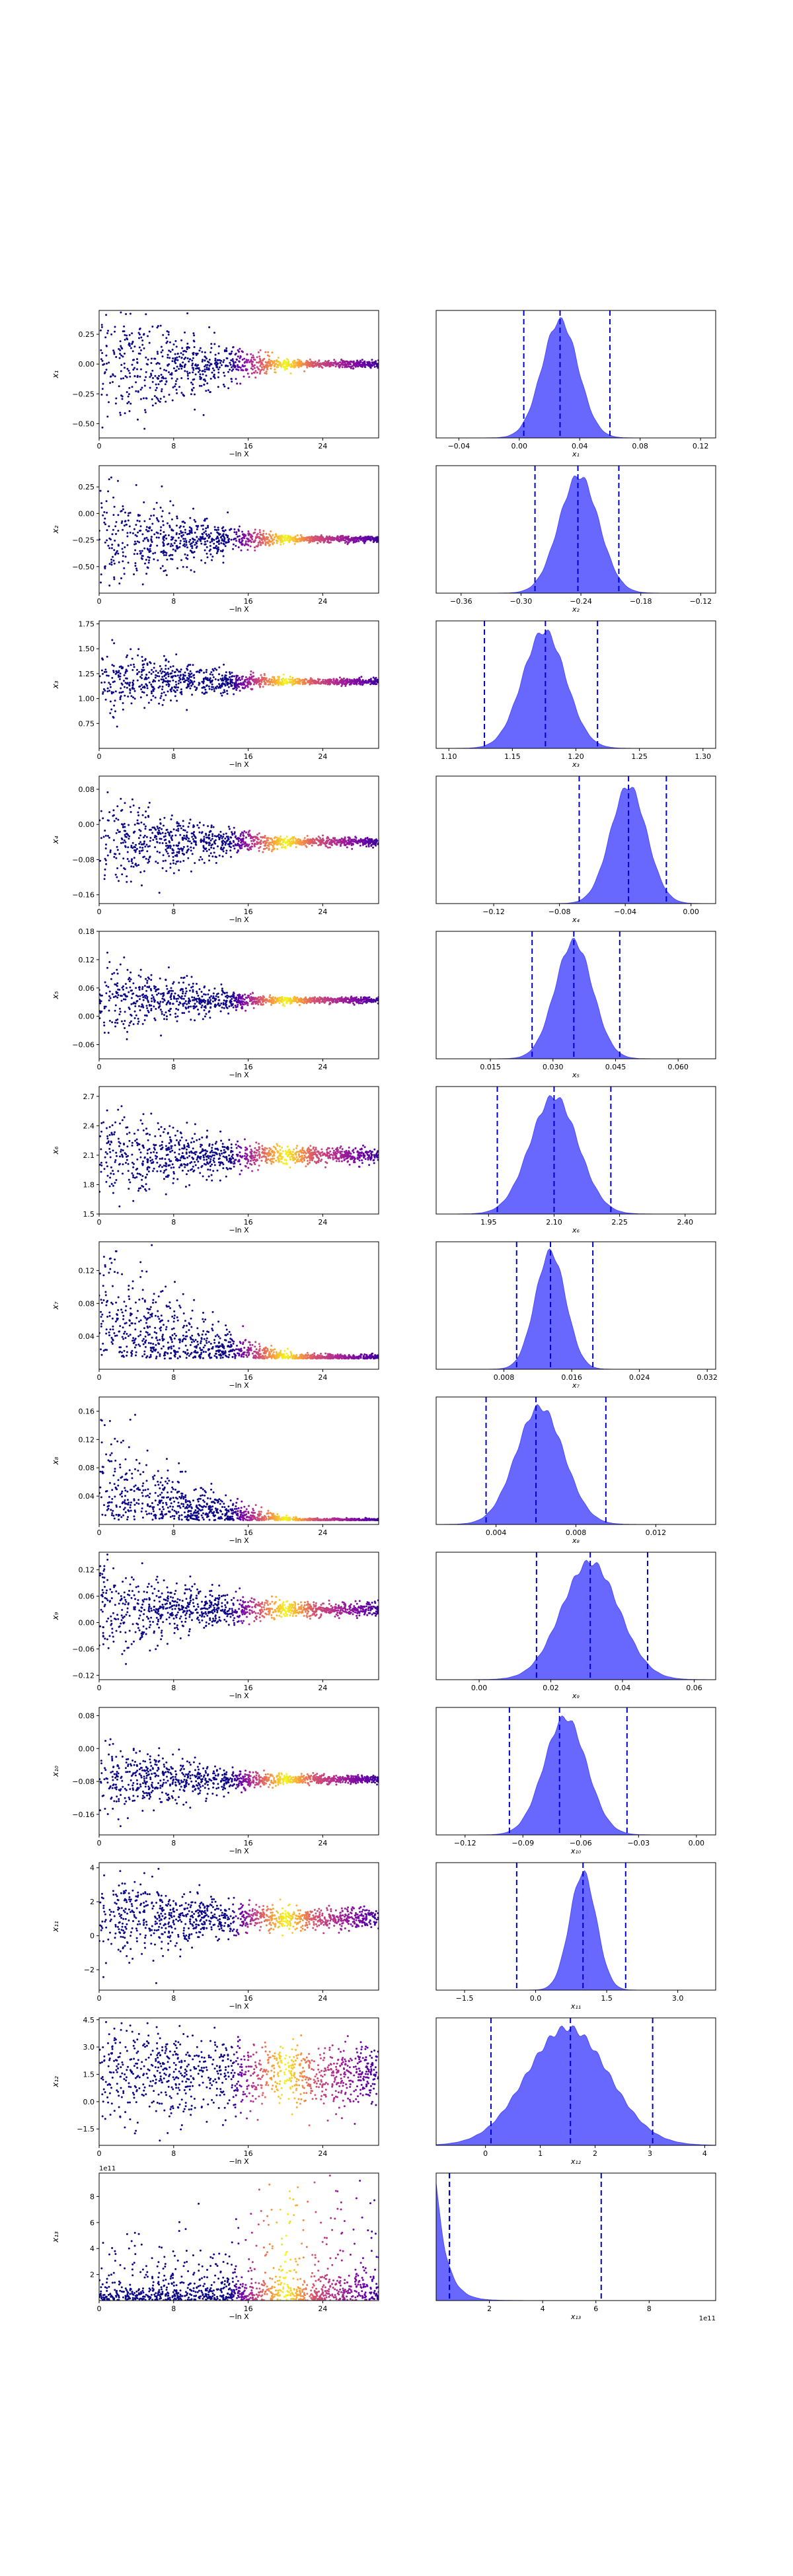 This screenshot has height=2576, width=793. What do you see at coordinates (215, 694) in the screenshot?
I see `trace-panel-3: 0 8 16 241.751.501.251.000.75−ln Xx₃` at bounding box center [215, 694].